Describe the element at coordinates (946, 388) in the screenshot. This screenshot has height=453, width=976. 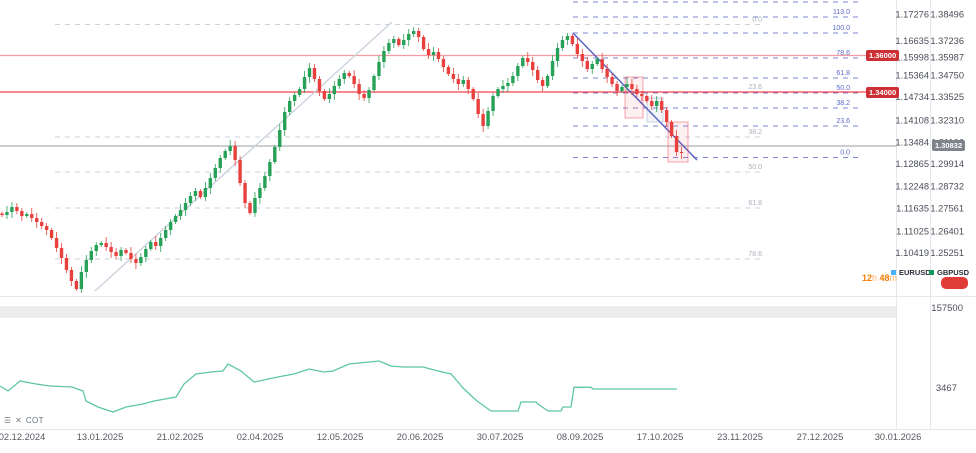
I see `cot-last-value: 3467` at that location.